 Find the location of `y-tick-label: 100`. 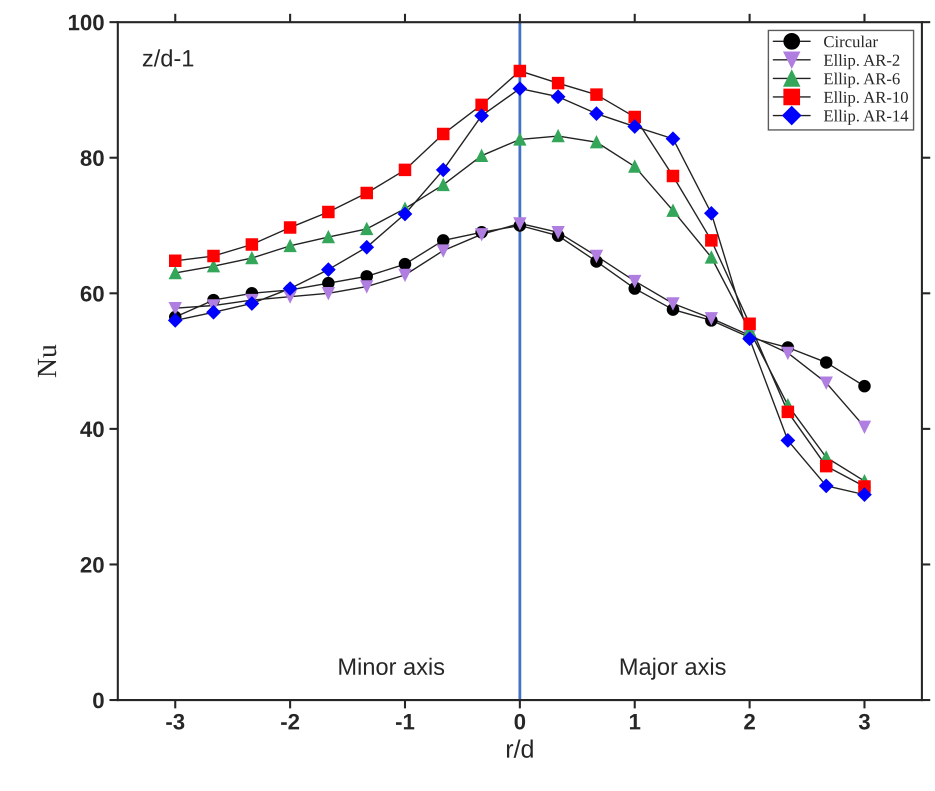

y-tick-label: 100 is located at coordinates (86, 22).